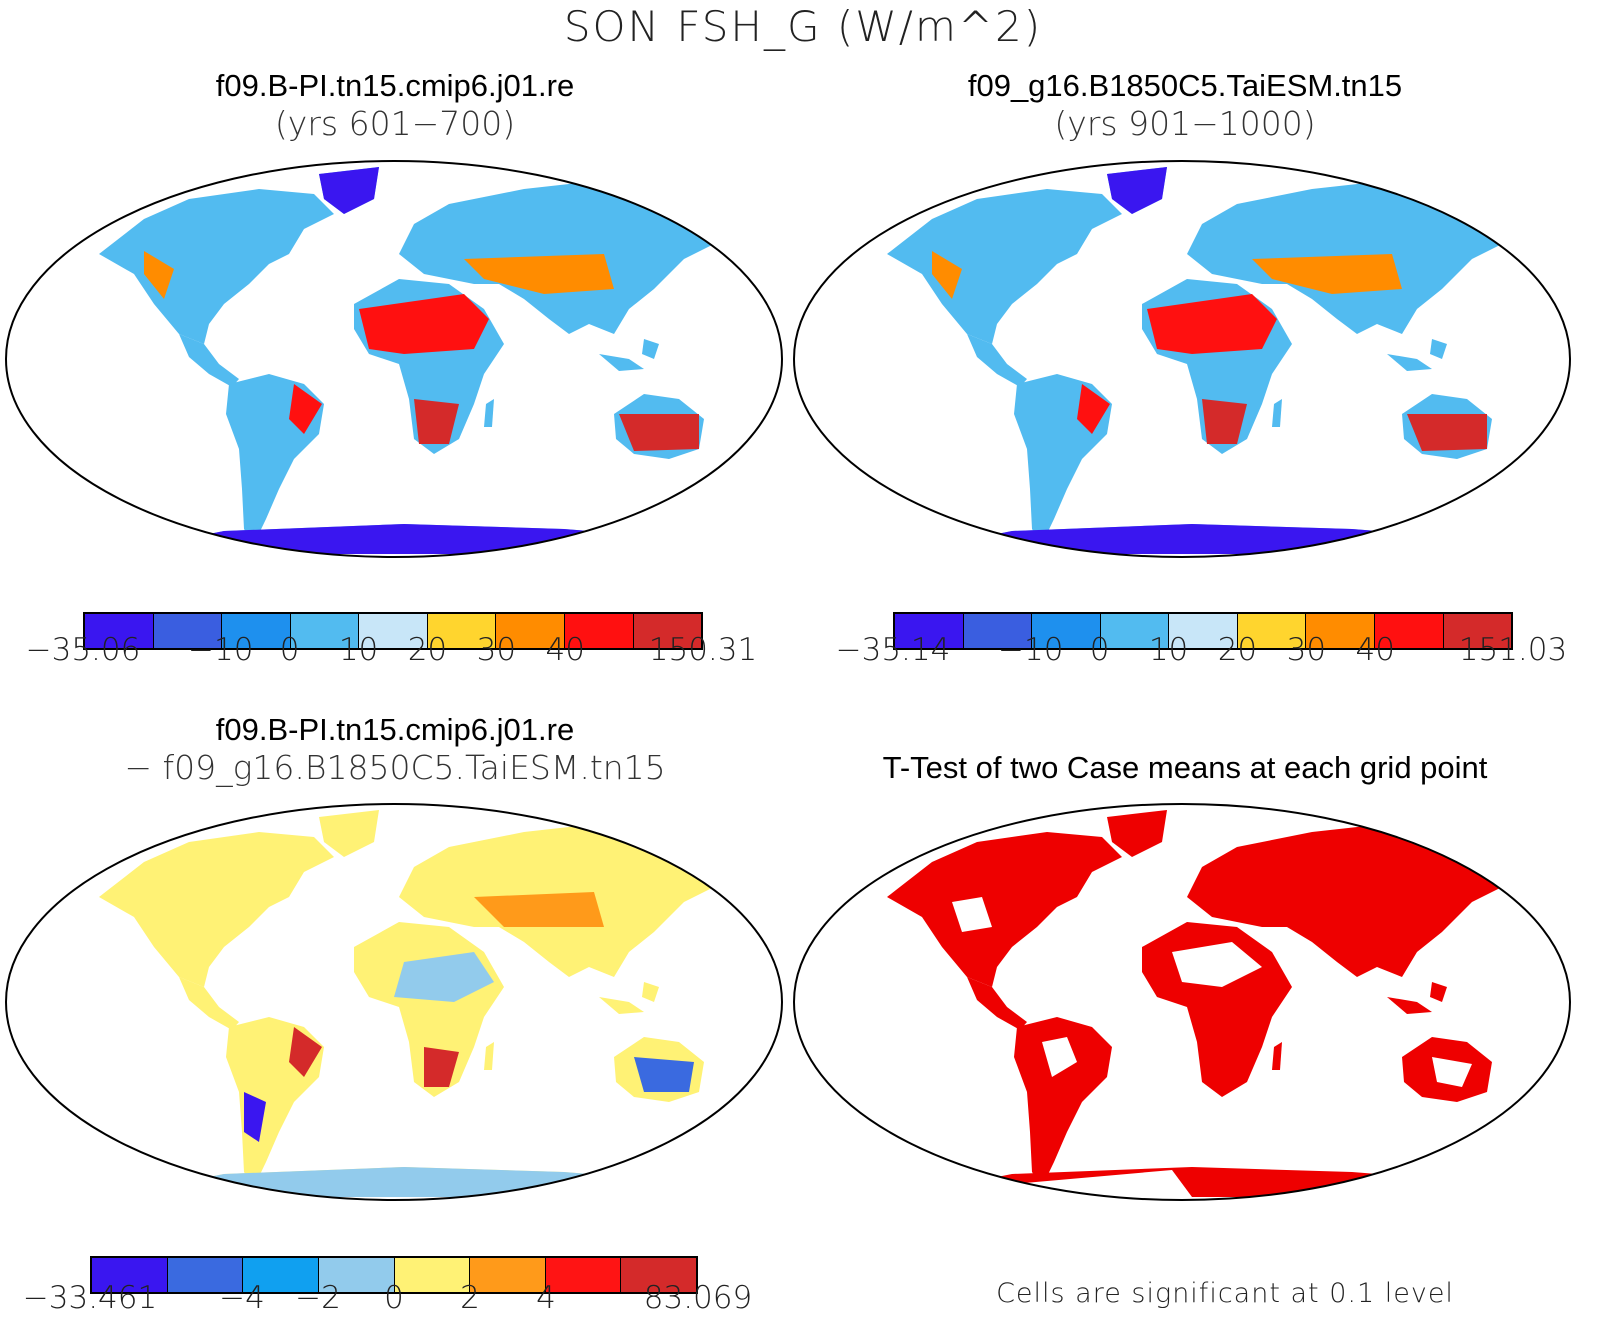  I want to click on map-top-right, so click(1182, 359).